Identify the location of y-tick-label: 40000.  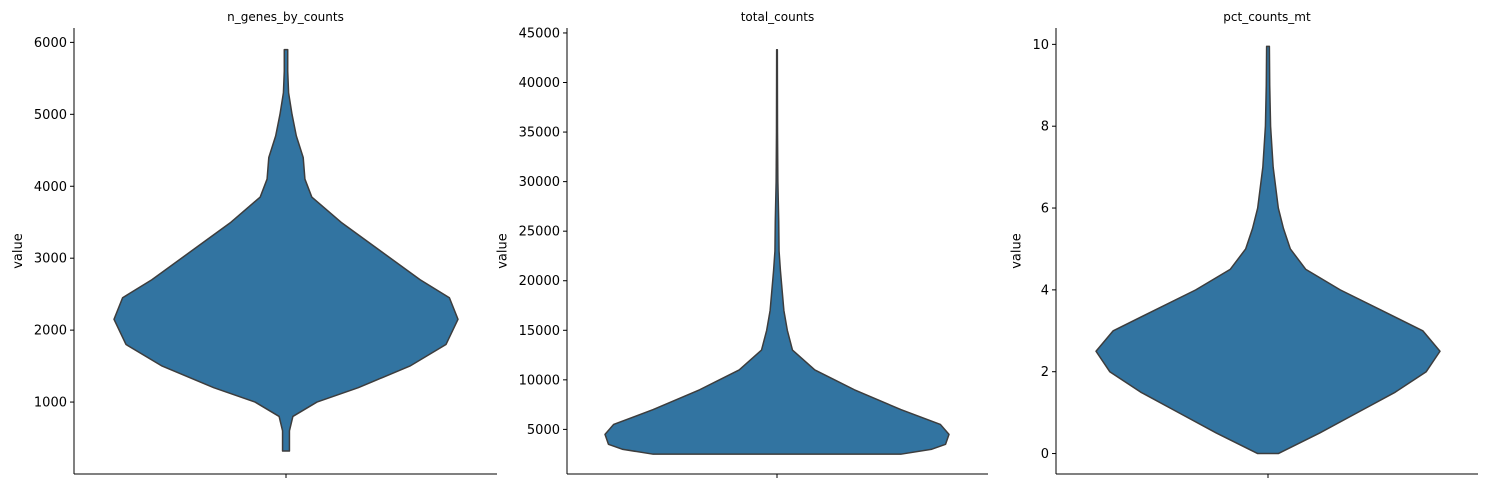
(539, 83).